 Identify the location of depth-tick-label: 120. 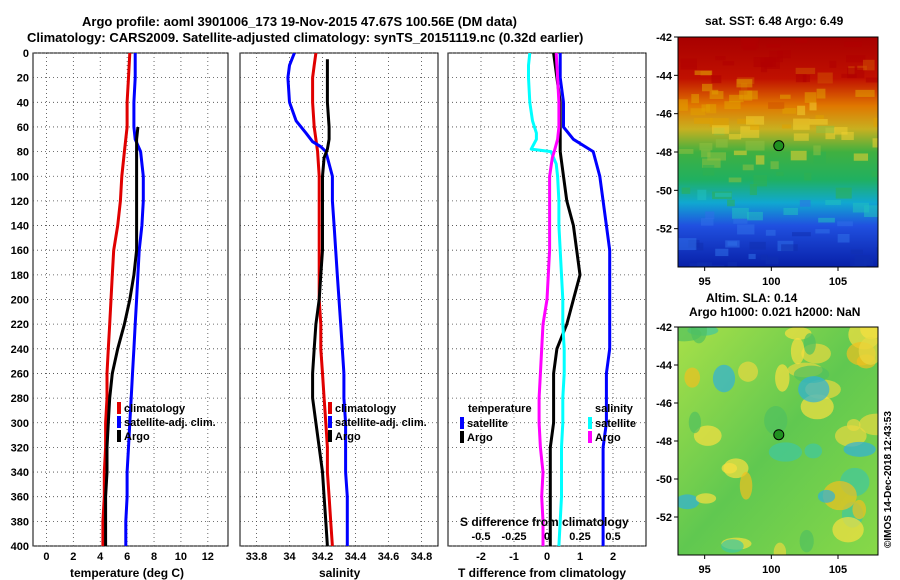
(20, 202).